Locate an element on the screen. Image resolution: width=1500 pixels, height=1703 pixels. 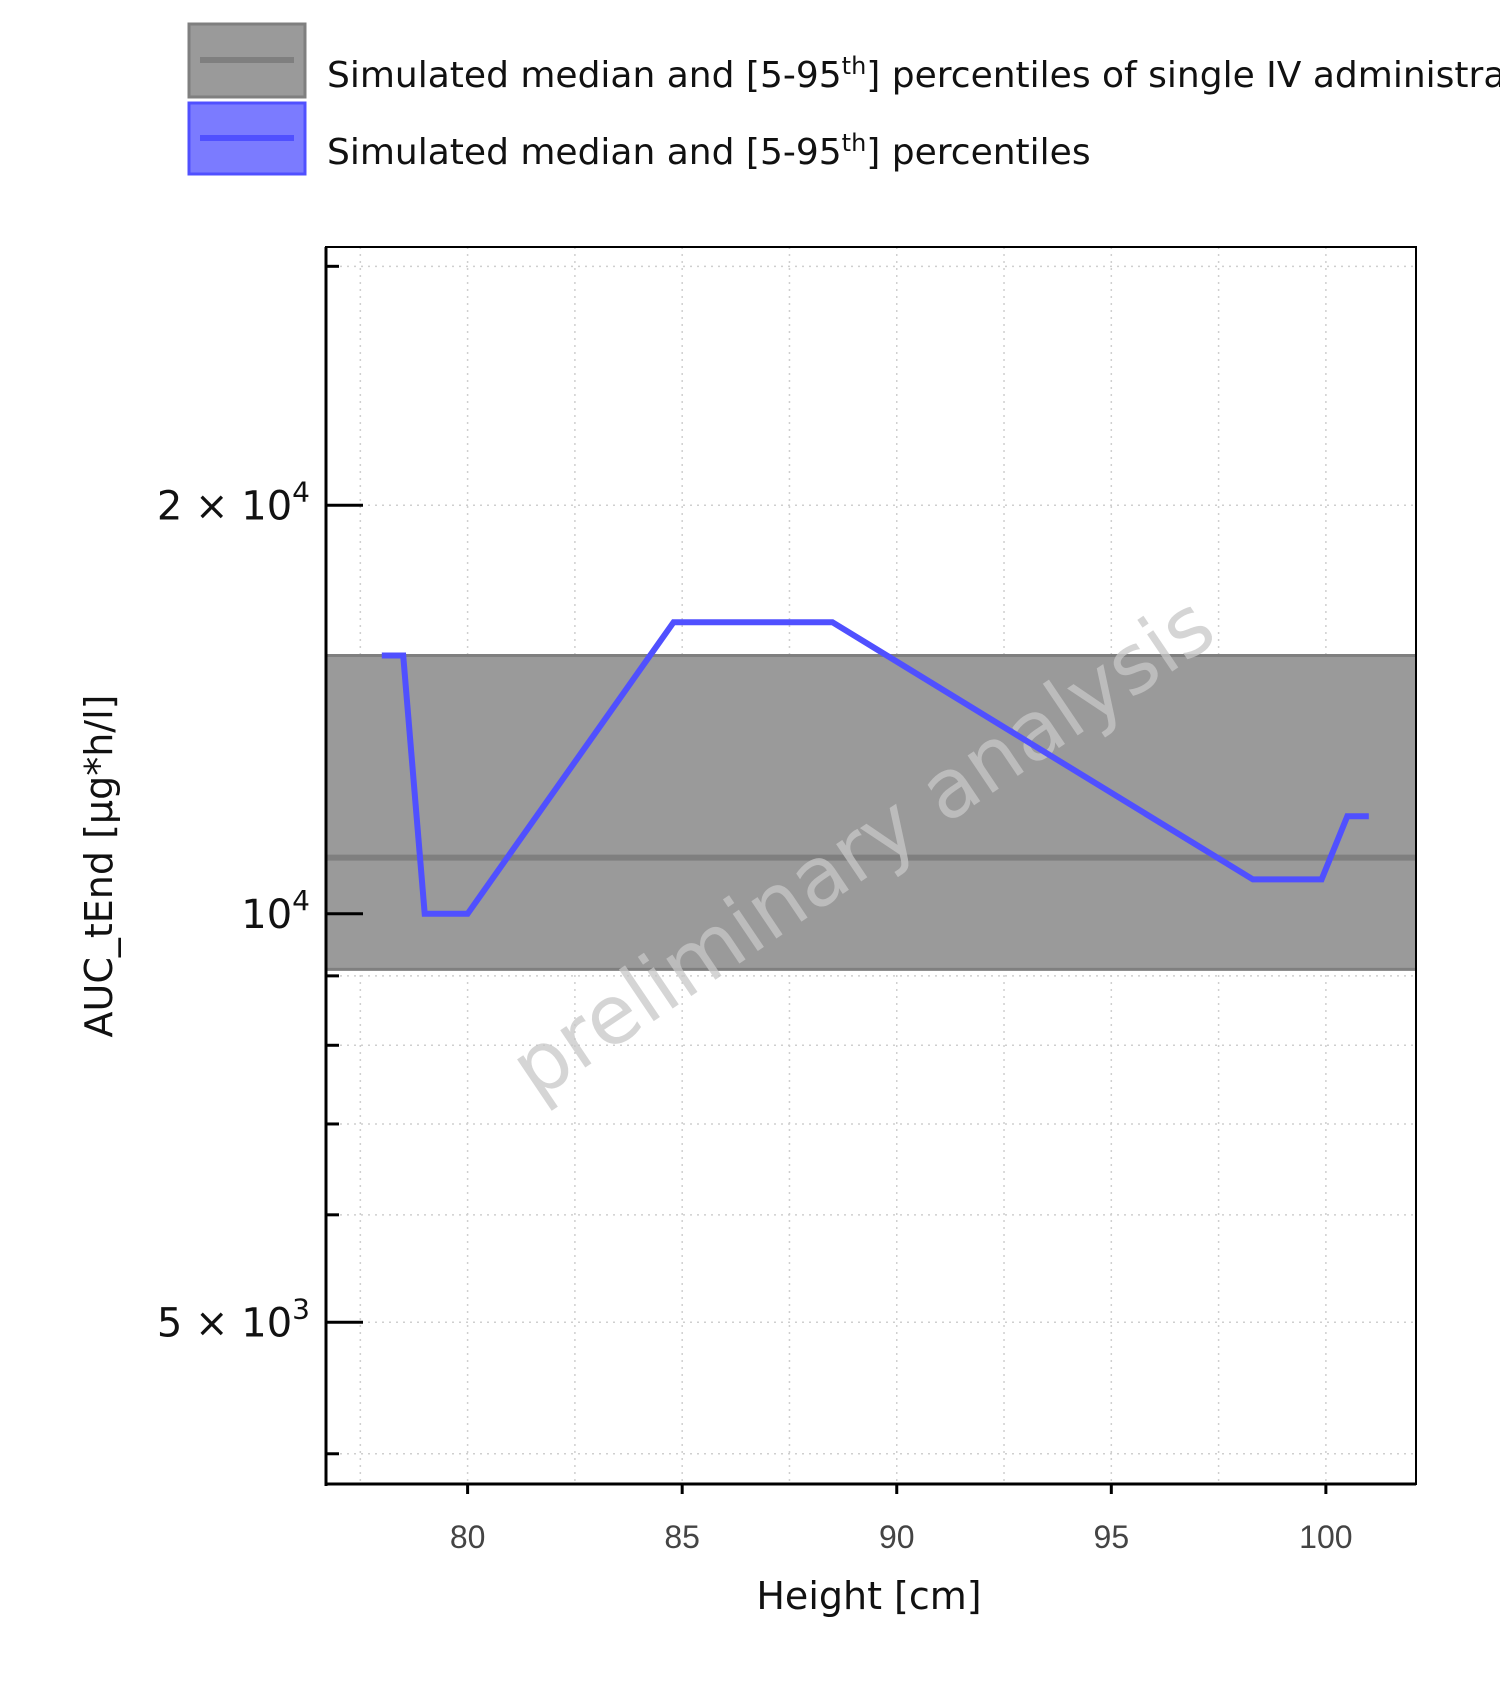
y-axis-title: AUC_tEnd [µg*h/l] is located at coordinates (99, 866).